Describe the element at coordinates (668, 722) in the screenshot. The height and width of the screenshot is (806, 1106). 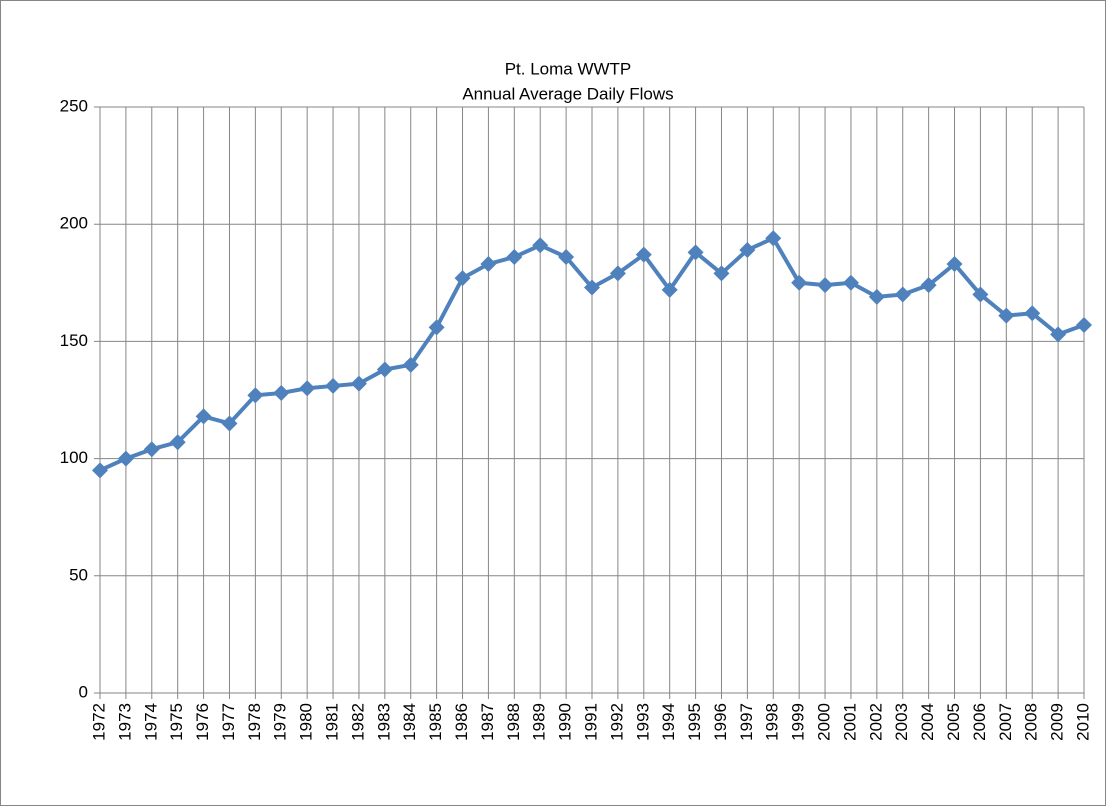
I see `x-tick-label: 1994` at that location.